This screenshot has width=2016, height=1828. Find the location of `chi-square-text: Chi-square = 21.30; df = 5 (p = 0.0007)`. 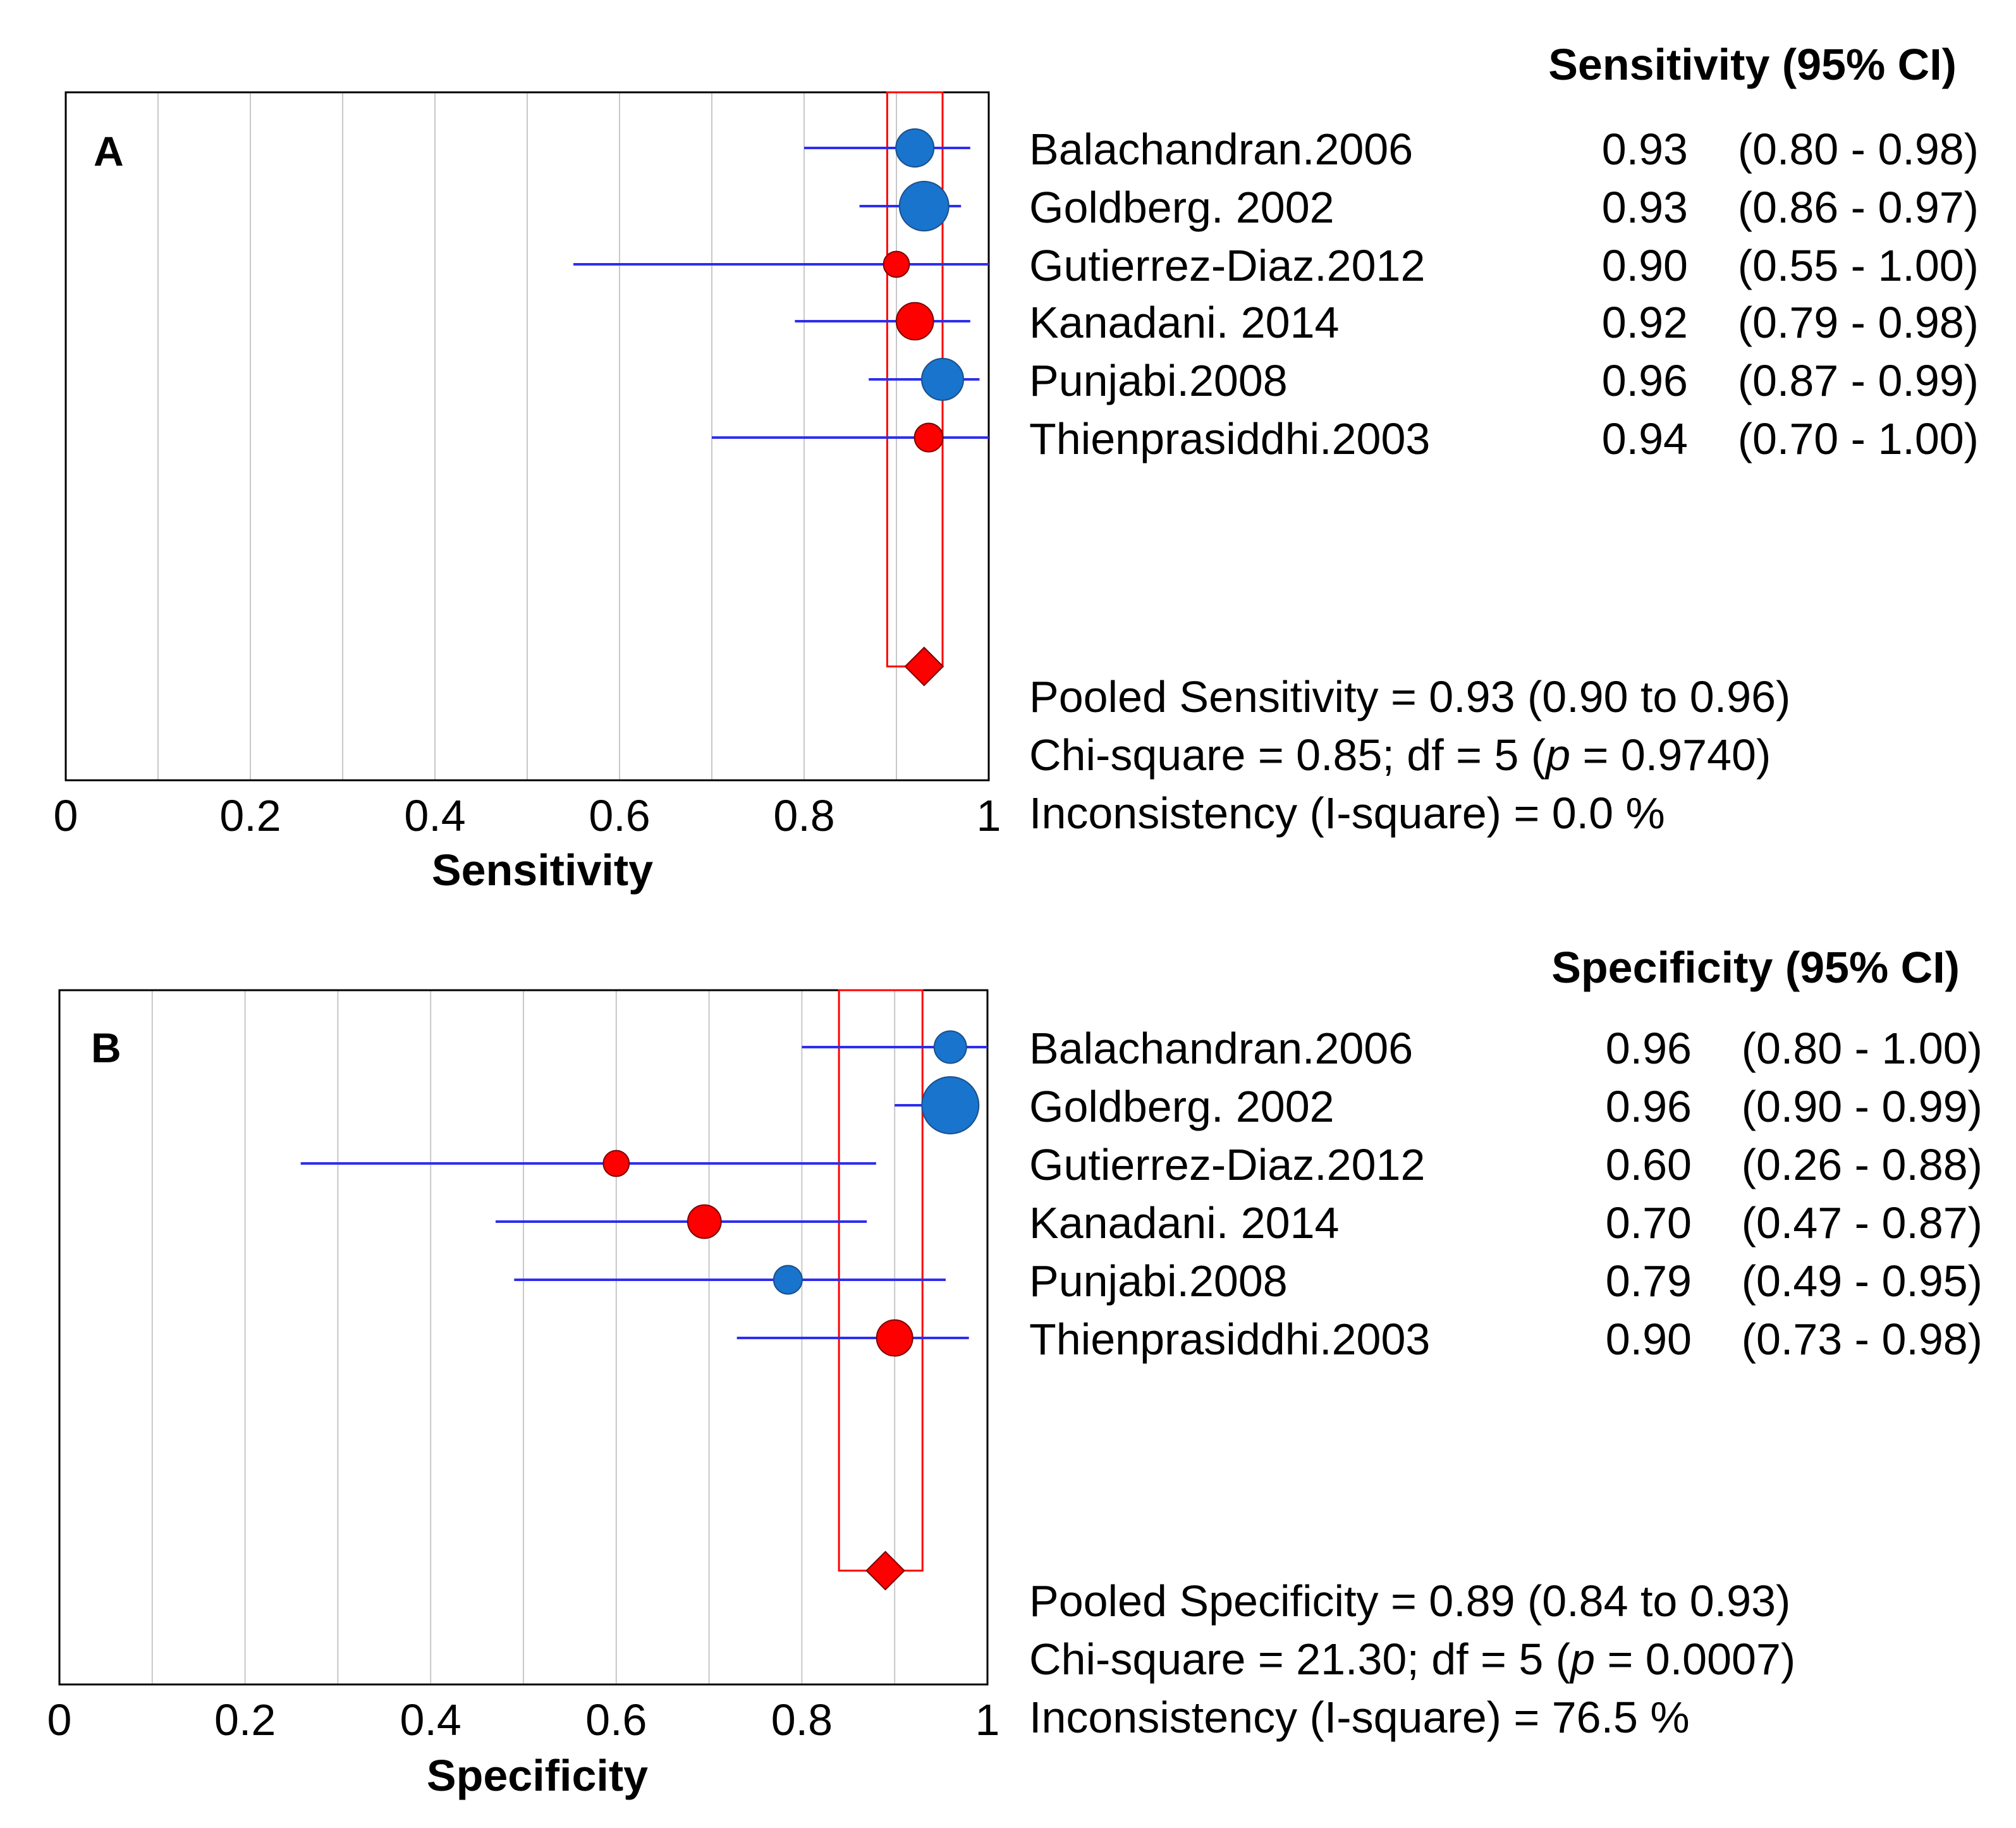

chi-square-text: Chi-square = 21.30; df = 5 (p = 0.0007) is located at coordinates (1412, 1659).